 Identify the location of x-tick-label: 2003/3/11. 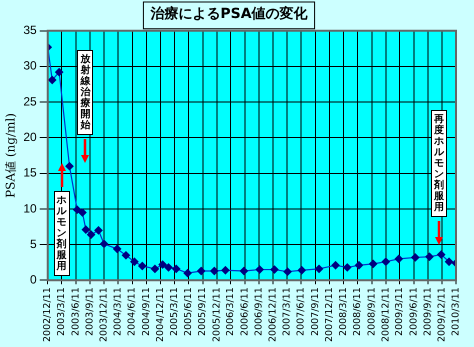
(62, 311).